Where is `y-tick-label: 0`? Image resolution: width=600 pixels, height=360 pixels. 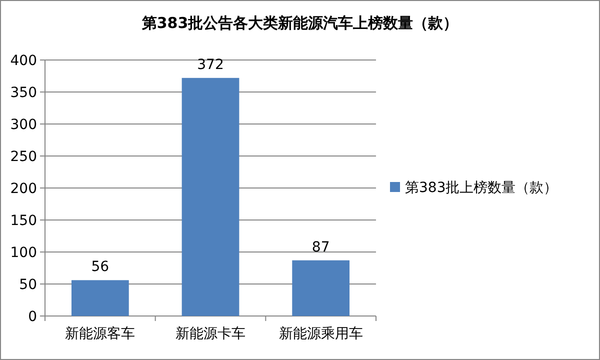
y-tick-label: 0 is located at coordinates (32, 317).